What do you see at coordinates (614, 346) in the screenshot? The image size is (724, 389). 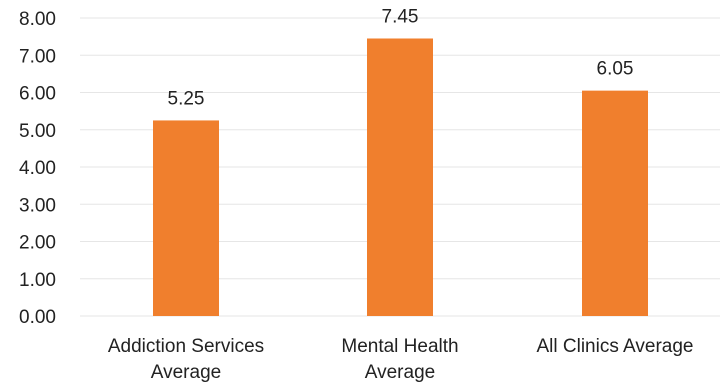 I see `x-category-label: All Clinics Average` at bounding box center [614, 346].